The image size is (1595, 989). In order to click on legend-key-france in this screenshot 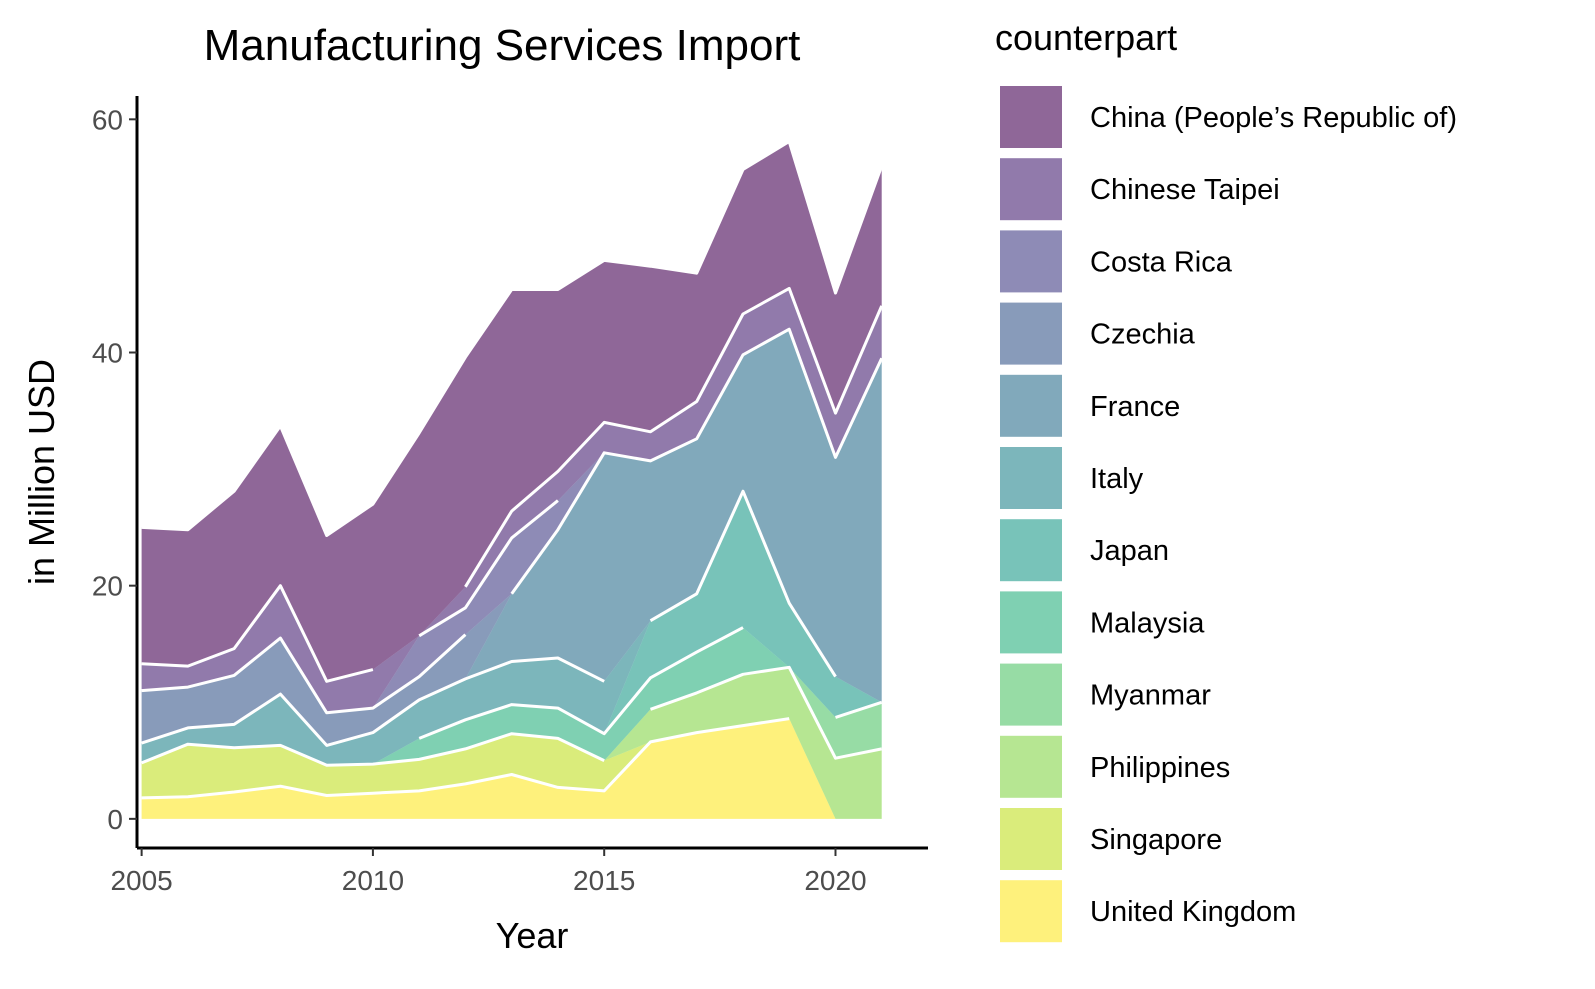, I will do `click(1031, 405)`.